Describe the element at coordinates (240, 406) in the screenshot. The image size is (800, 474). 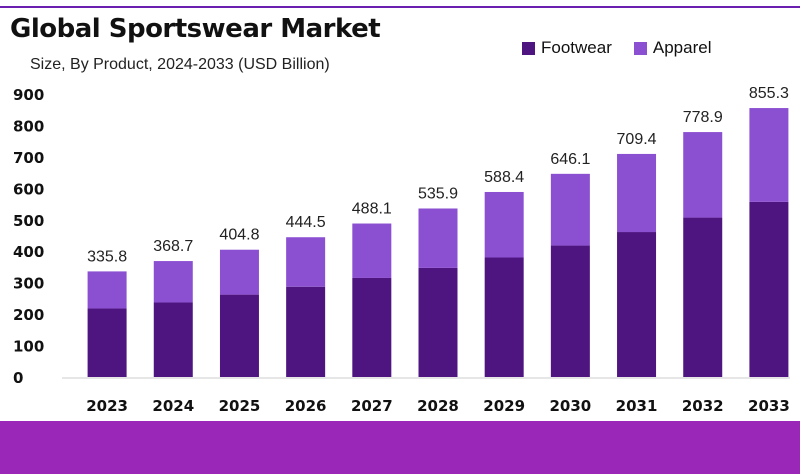
I see `x-tick-label: 2025` at that location.